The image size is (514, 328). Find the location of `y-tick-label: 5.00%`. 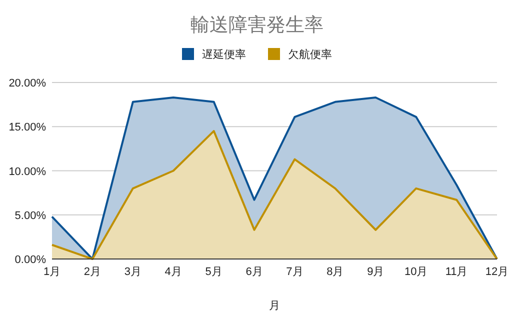

y-tick-label: 5.00% is located at coordinates (30, 216).